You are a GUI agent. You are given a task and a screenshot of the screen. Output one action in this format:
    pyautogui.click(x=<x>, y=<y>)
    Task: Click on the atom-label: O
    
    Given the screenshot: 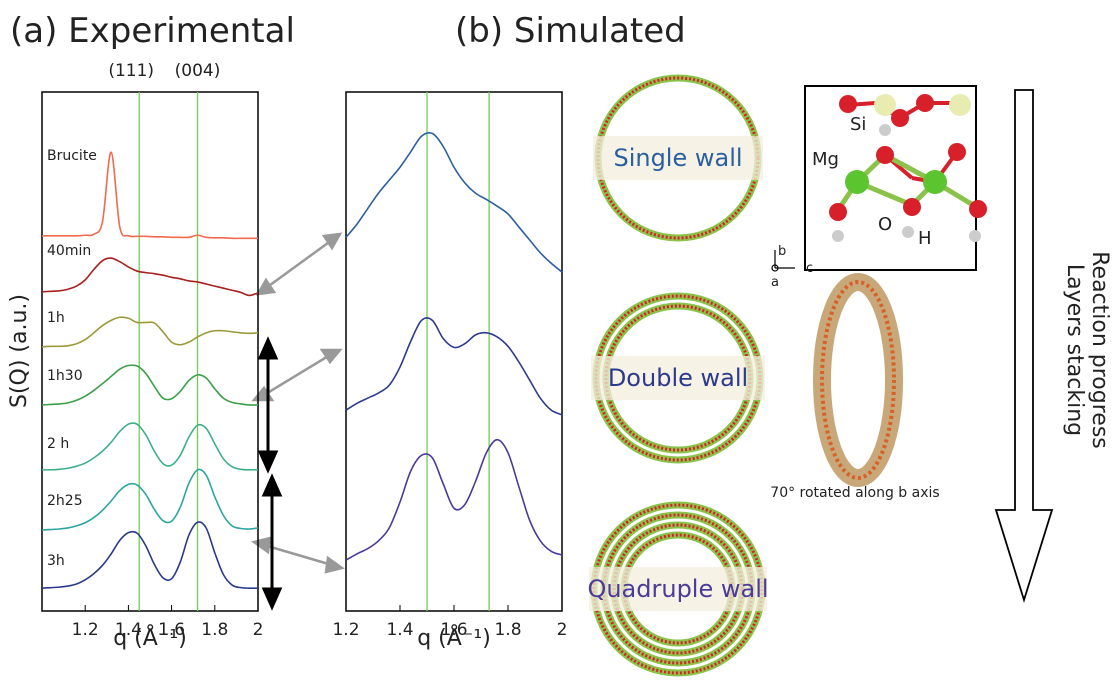 What is the action you would take?
    pyautogui.click(x=885, y=224)
    